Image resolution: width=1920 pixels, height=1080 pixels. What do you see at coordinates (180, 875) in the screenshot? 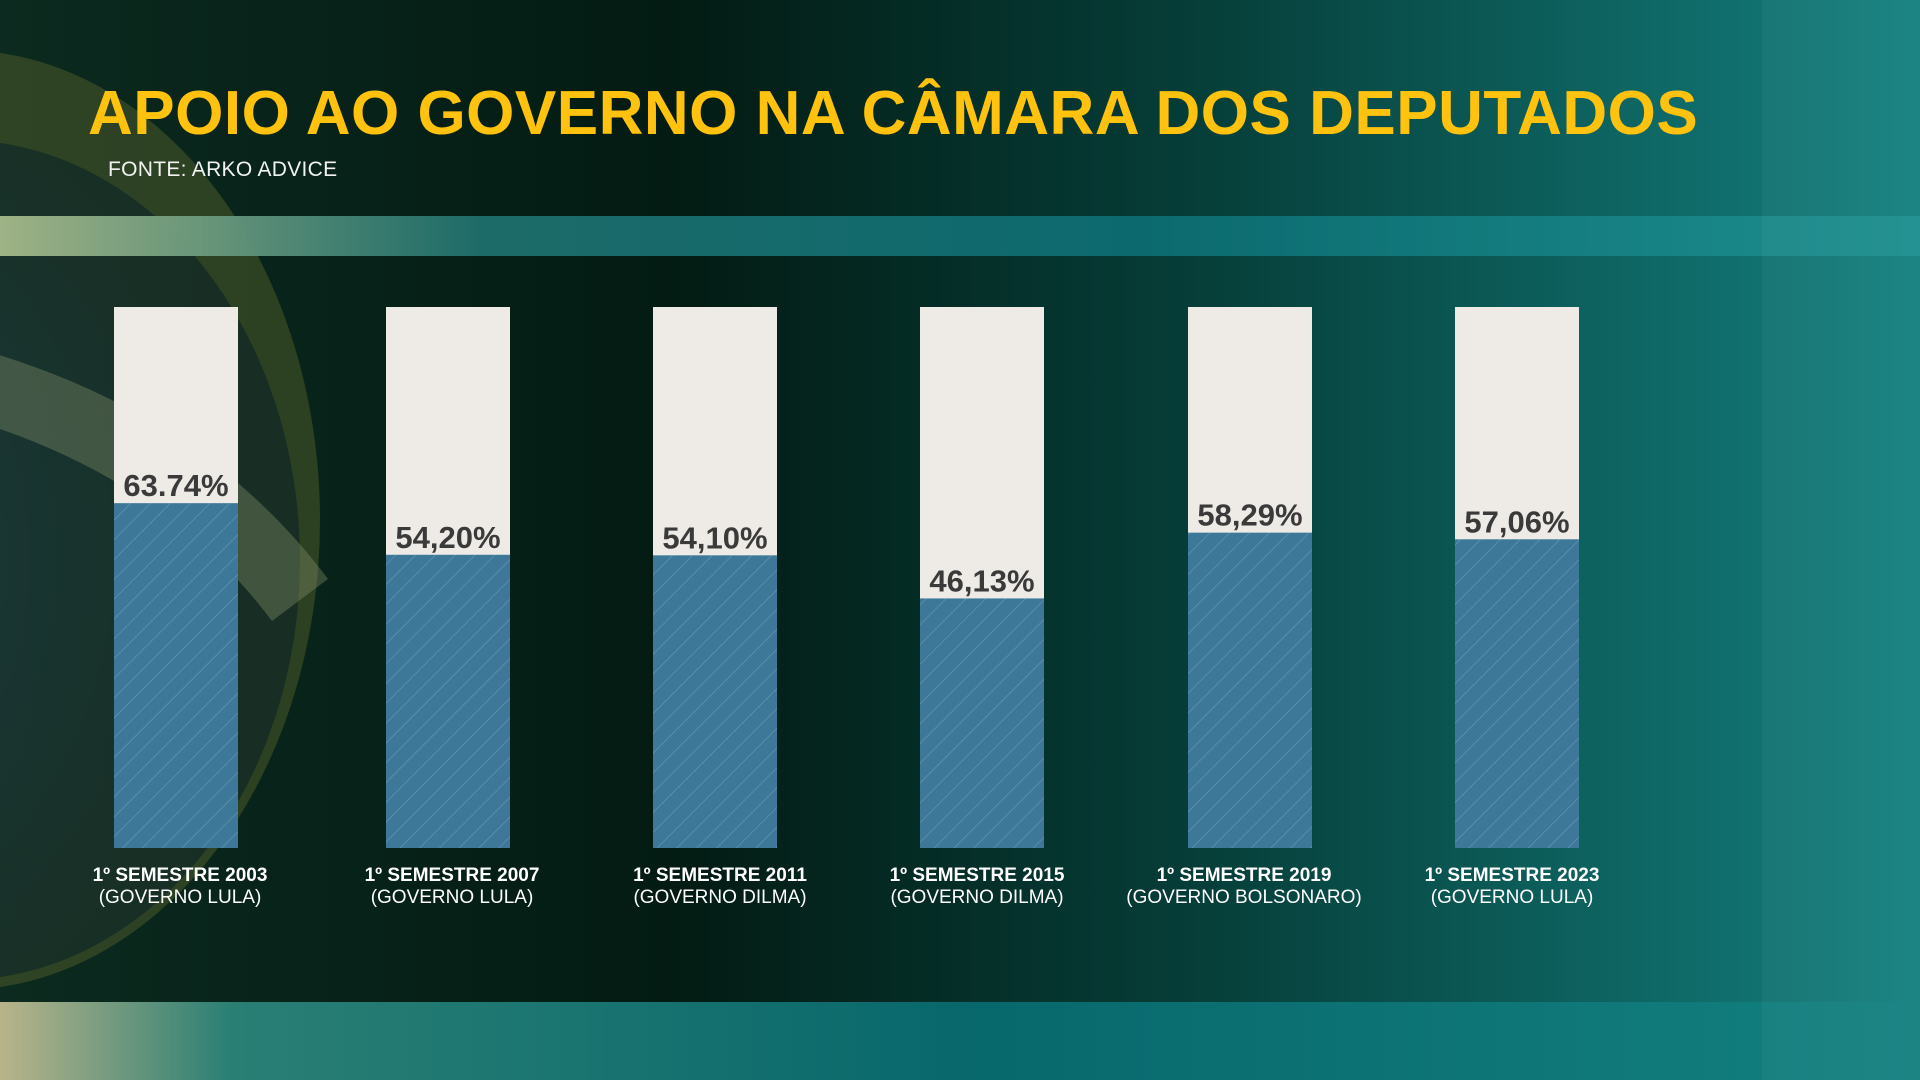
I see `category-label: 1º SEMESTRE 2003` at bounding box center [180, 875].